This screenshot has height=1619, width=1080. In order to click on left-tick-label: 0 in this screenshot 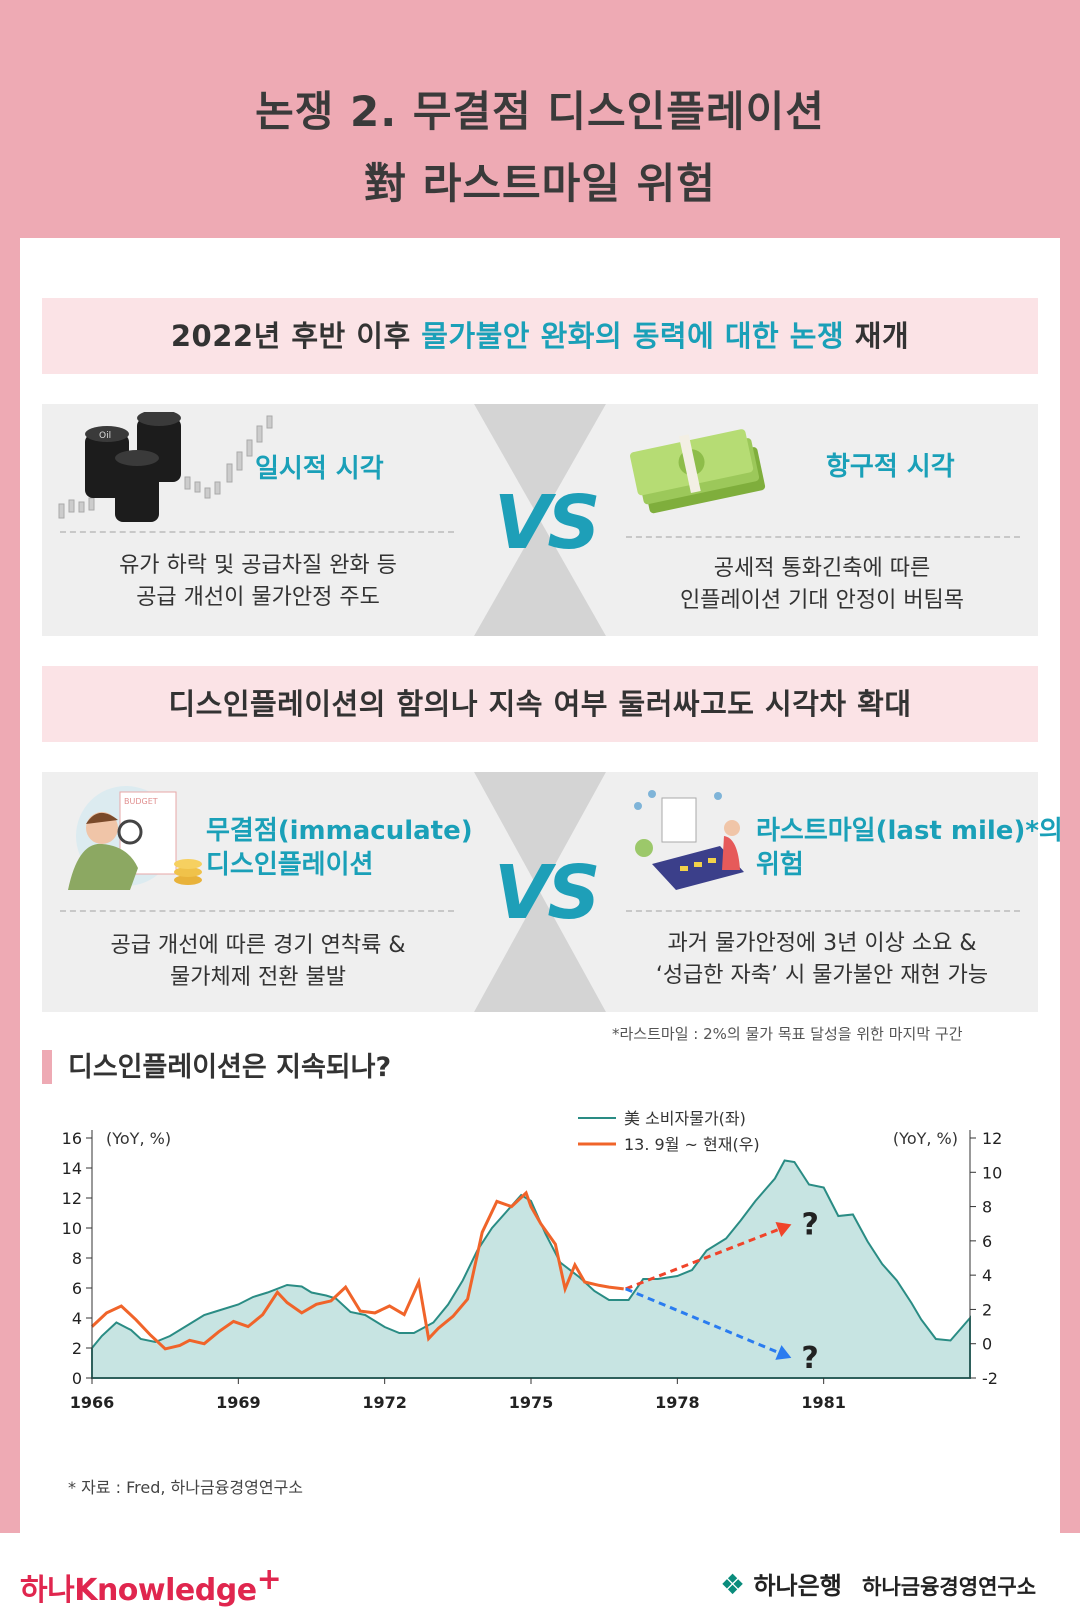, I will do `click(77, 1378)`.